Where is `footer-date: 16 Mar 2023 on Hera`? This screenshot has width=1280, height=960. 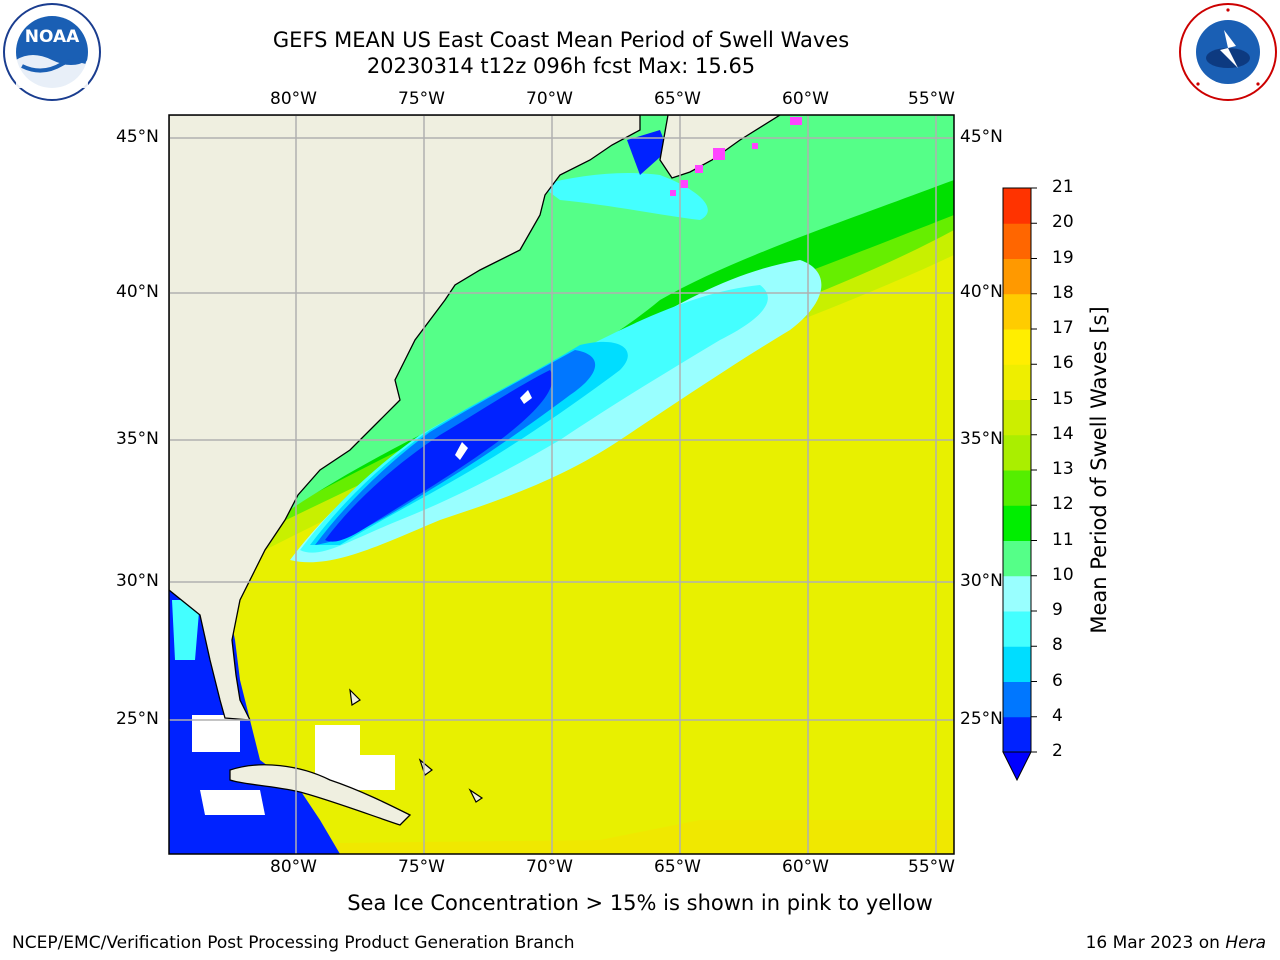
footer-date: 16 Mar 2023 on Hera is located at coordinates (1176, 943).